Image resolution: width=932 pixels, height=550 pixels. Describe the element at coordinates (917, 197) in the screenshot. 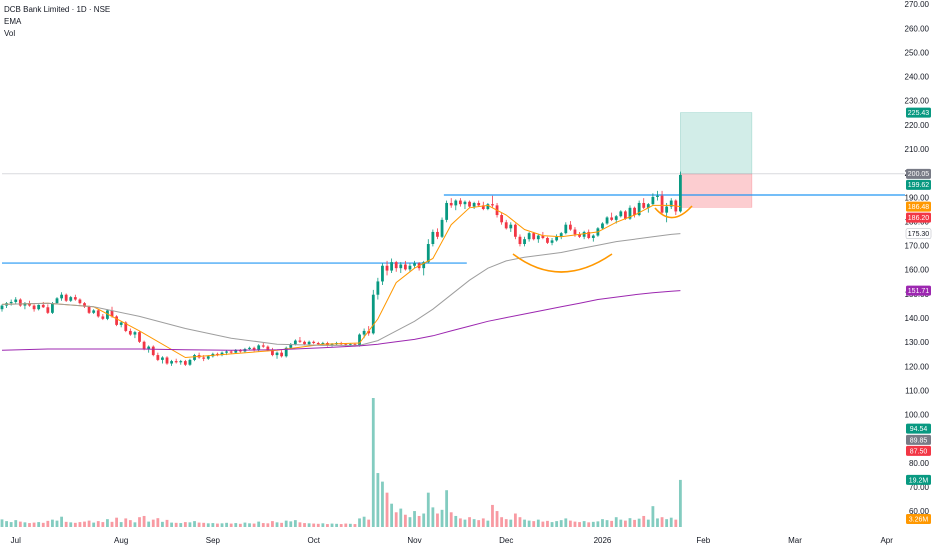

I see `y-tick-label: 190.00` at that location.